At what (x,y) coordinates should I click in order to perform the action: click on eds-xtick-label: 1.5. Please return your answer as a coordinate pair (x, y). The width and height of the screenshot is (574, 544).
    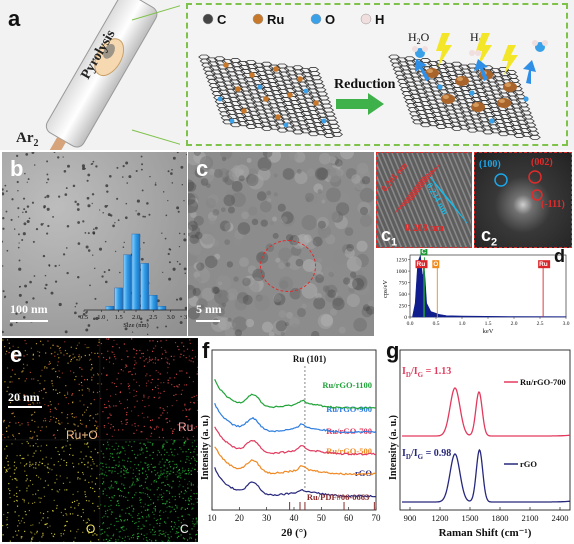
    Looking at the image, I should click on (488, 324).